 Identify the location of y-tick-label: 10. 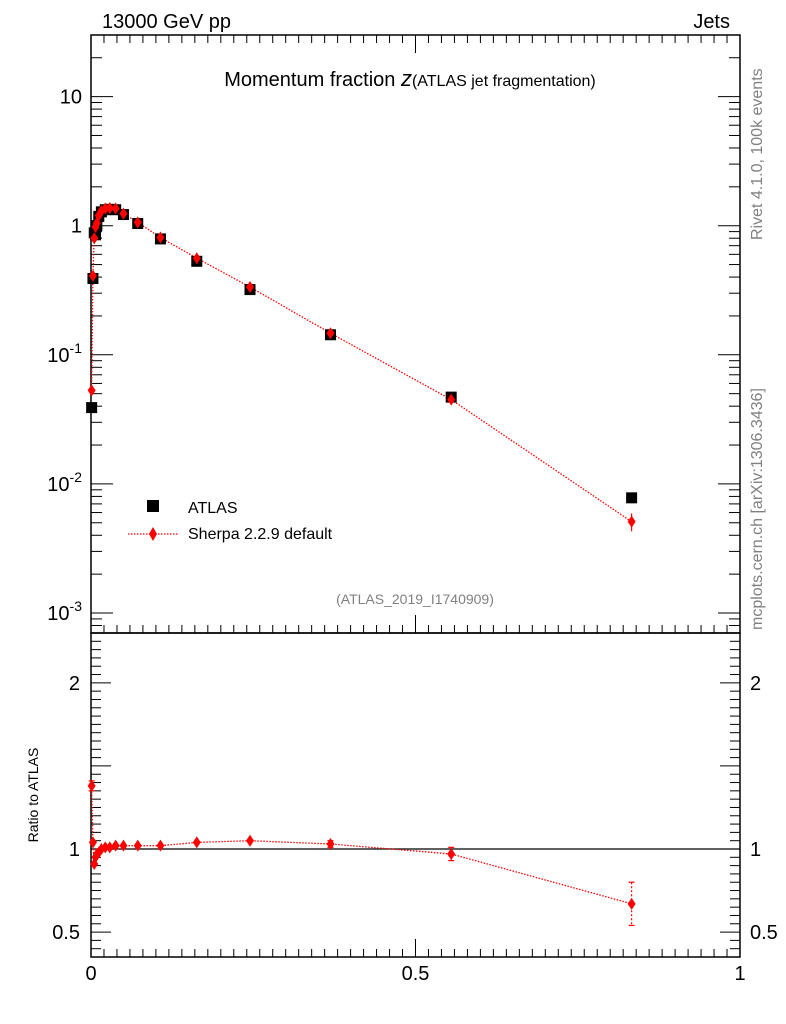
(71, 98).